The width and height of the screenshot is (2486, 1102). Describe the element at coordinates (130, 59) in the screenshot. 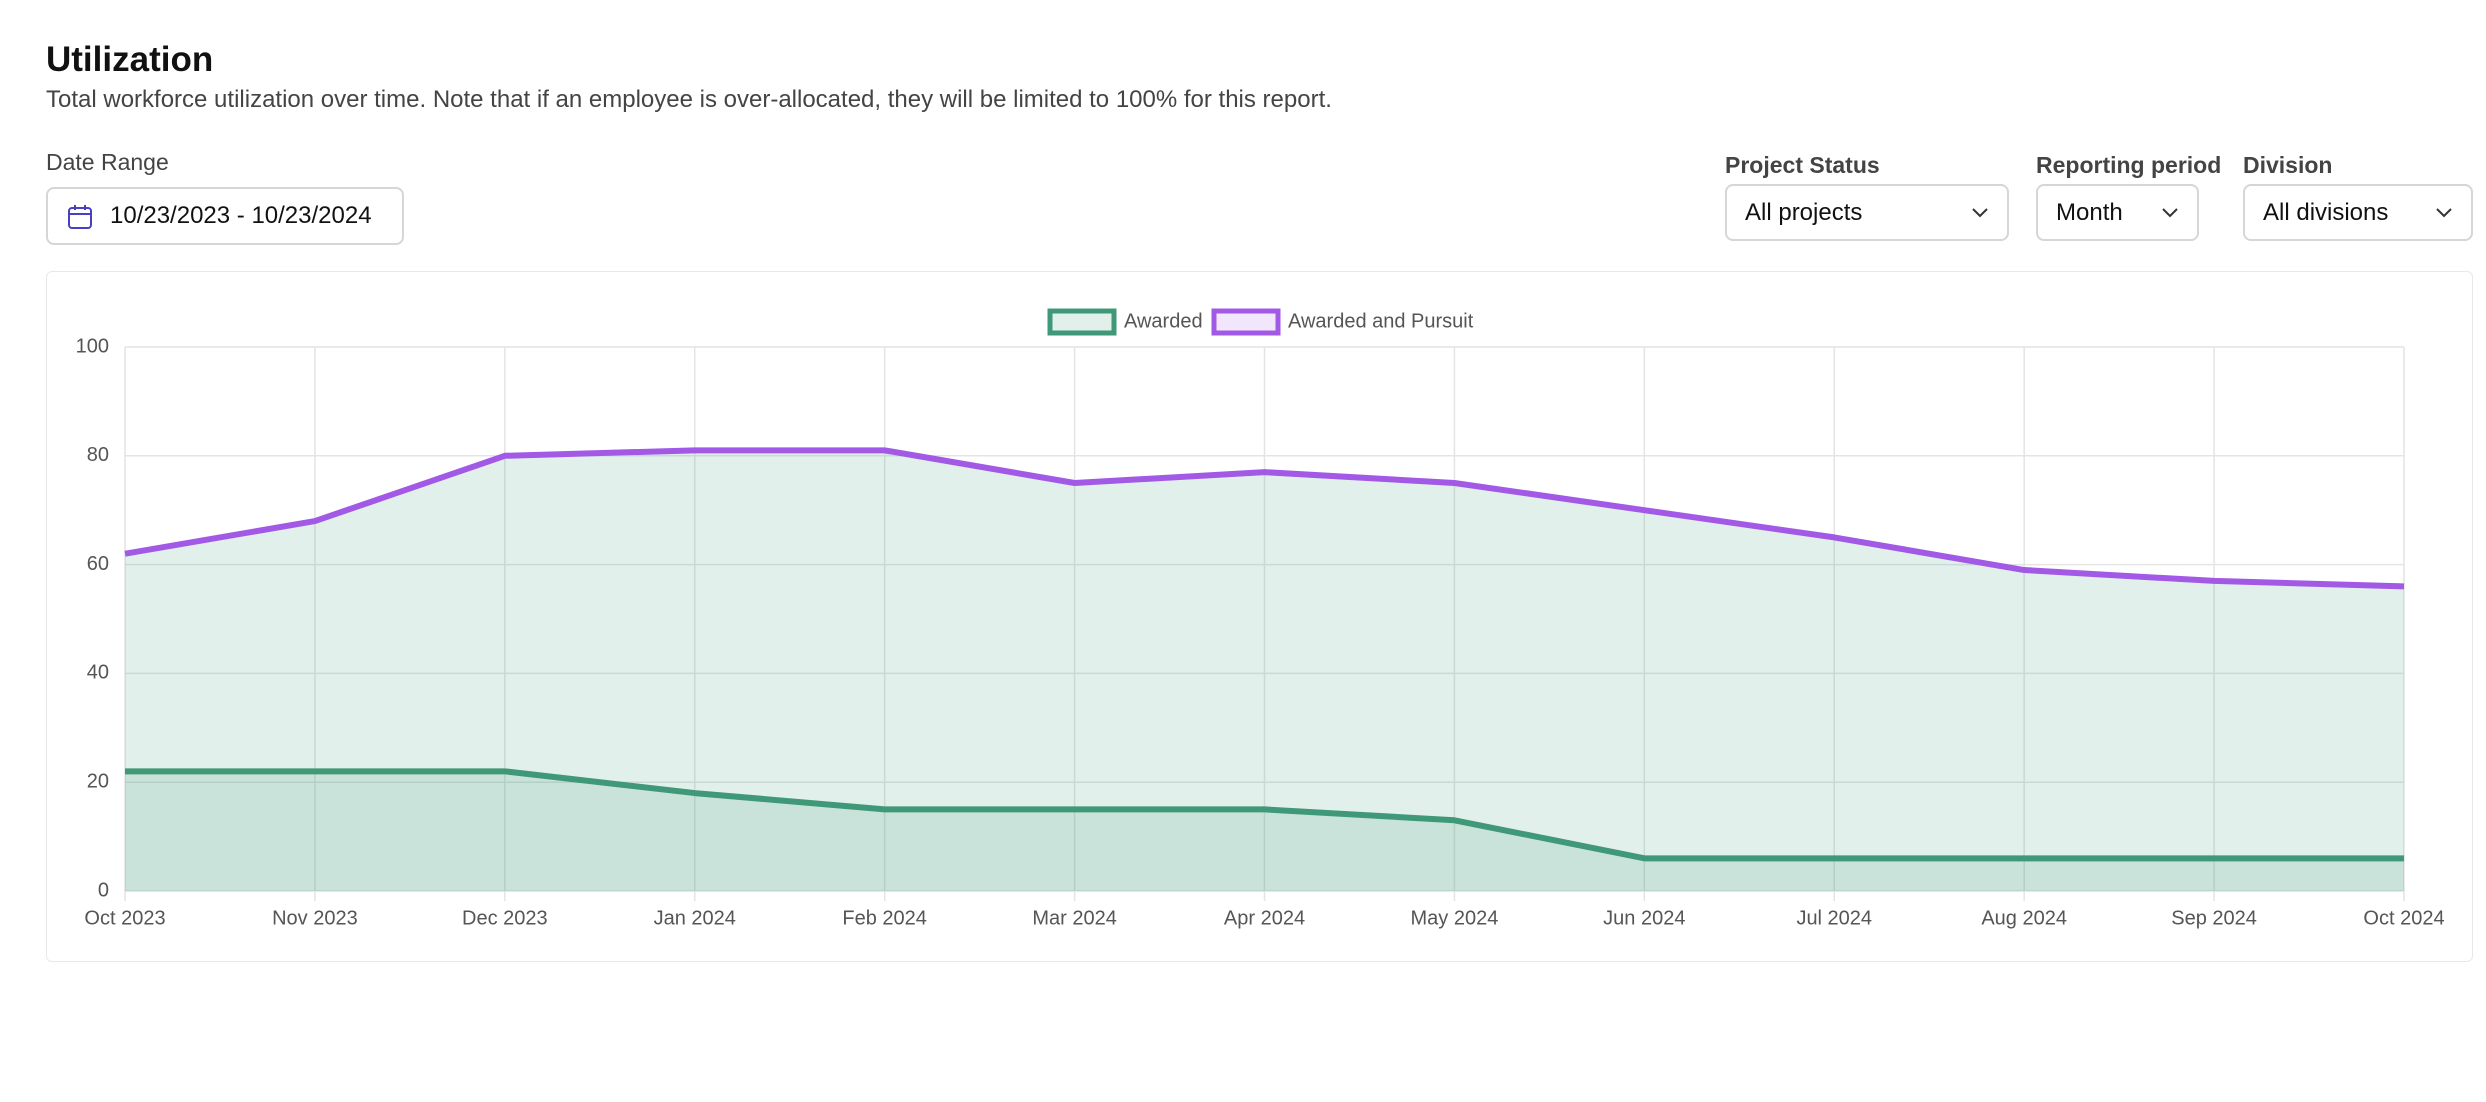

I see `page-title: Utilization` at that location.